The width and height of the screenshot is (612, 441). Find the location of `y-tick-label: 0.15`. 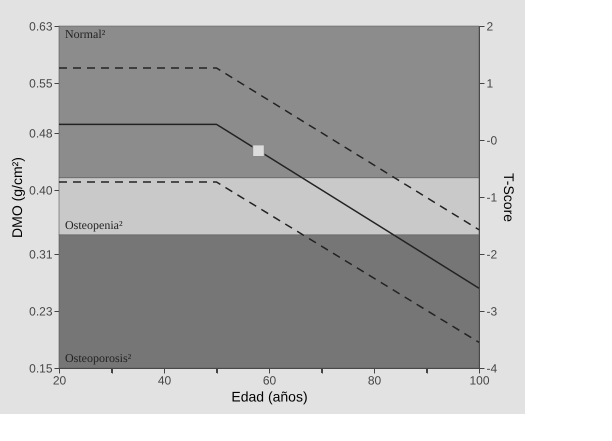

y-tick-label: 0.15 is located at coordinates (41, 369).